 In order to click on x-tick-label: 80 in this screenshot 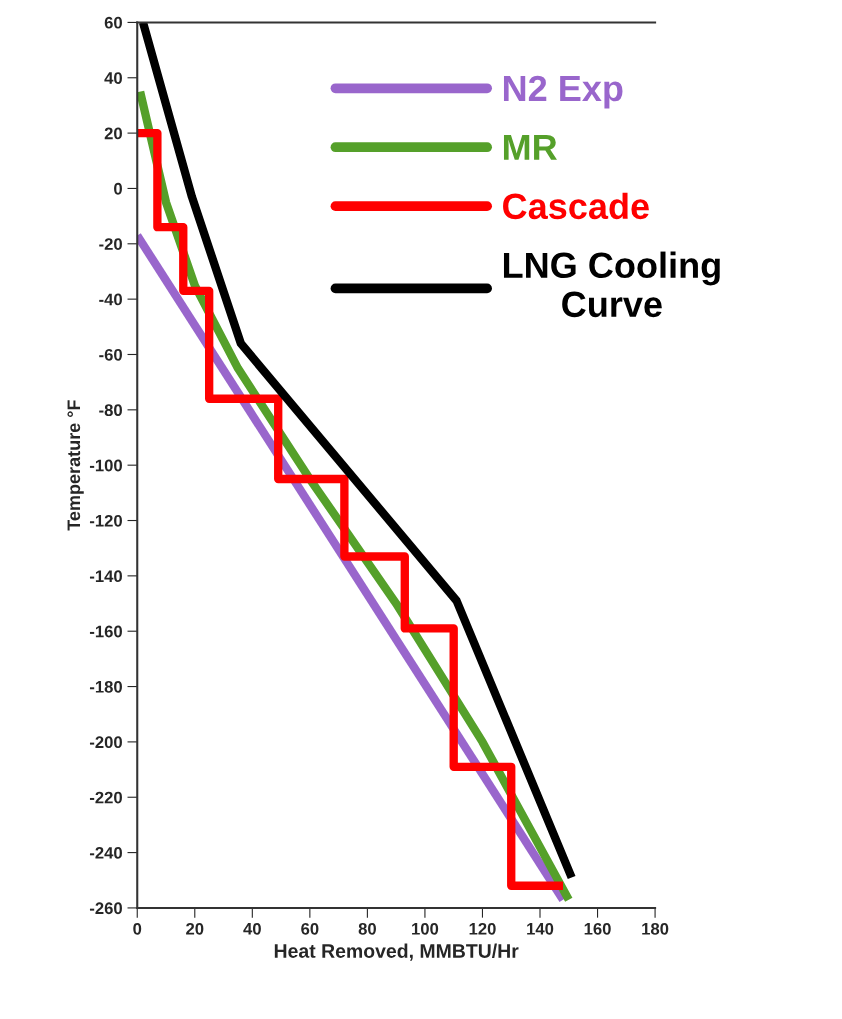, I will do `click(367, 928)`.